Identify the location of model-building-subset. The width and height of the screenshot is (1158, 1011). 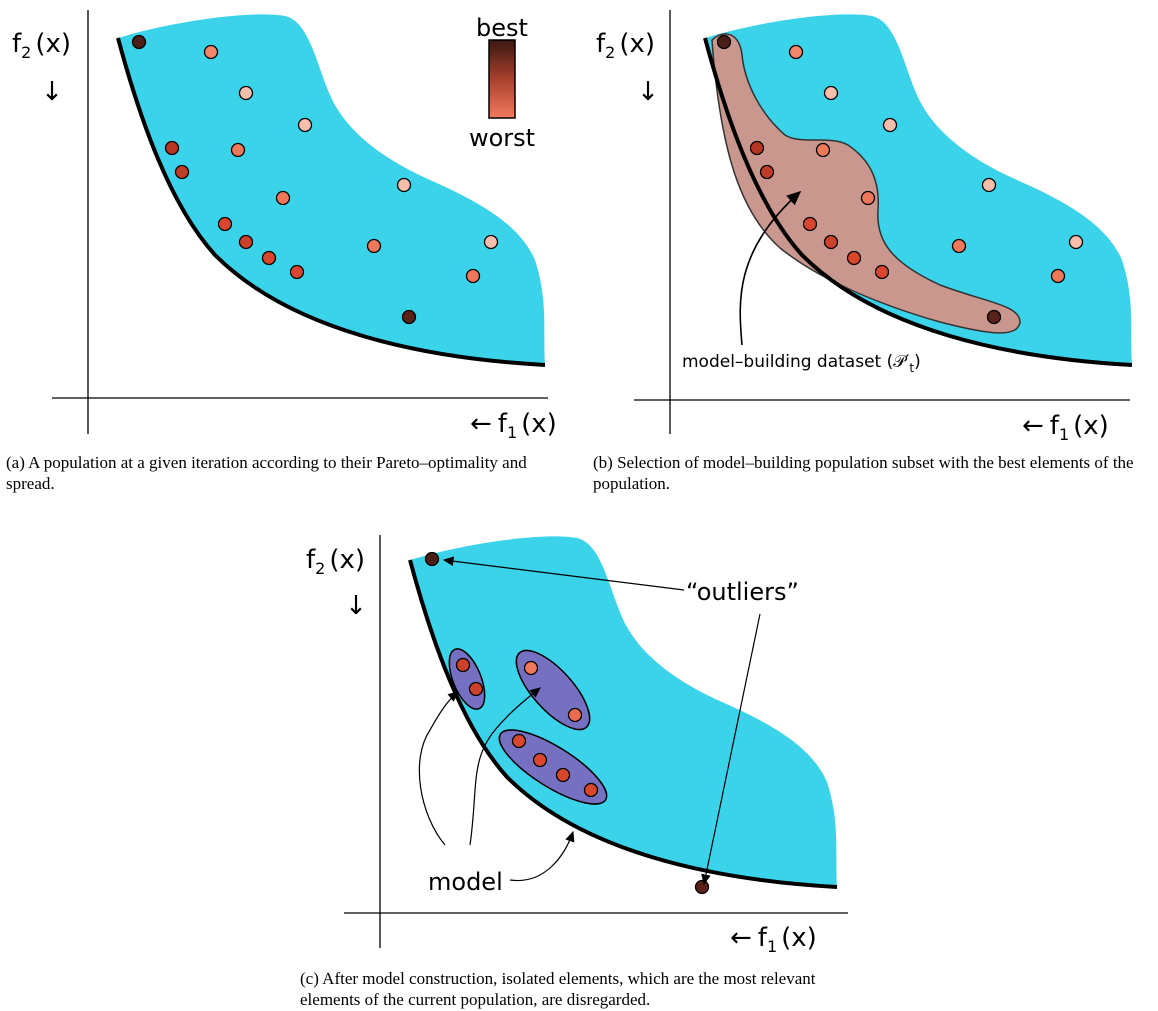
(866, 183).